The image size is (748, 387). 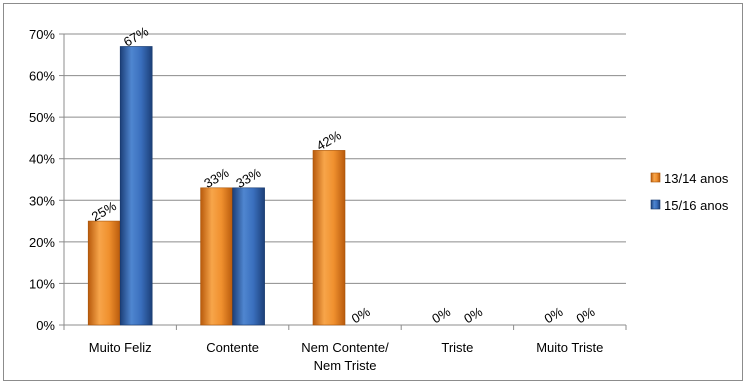 I want to click on x-category-label: Contente, so click(x=232, y=347).